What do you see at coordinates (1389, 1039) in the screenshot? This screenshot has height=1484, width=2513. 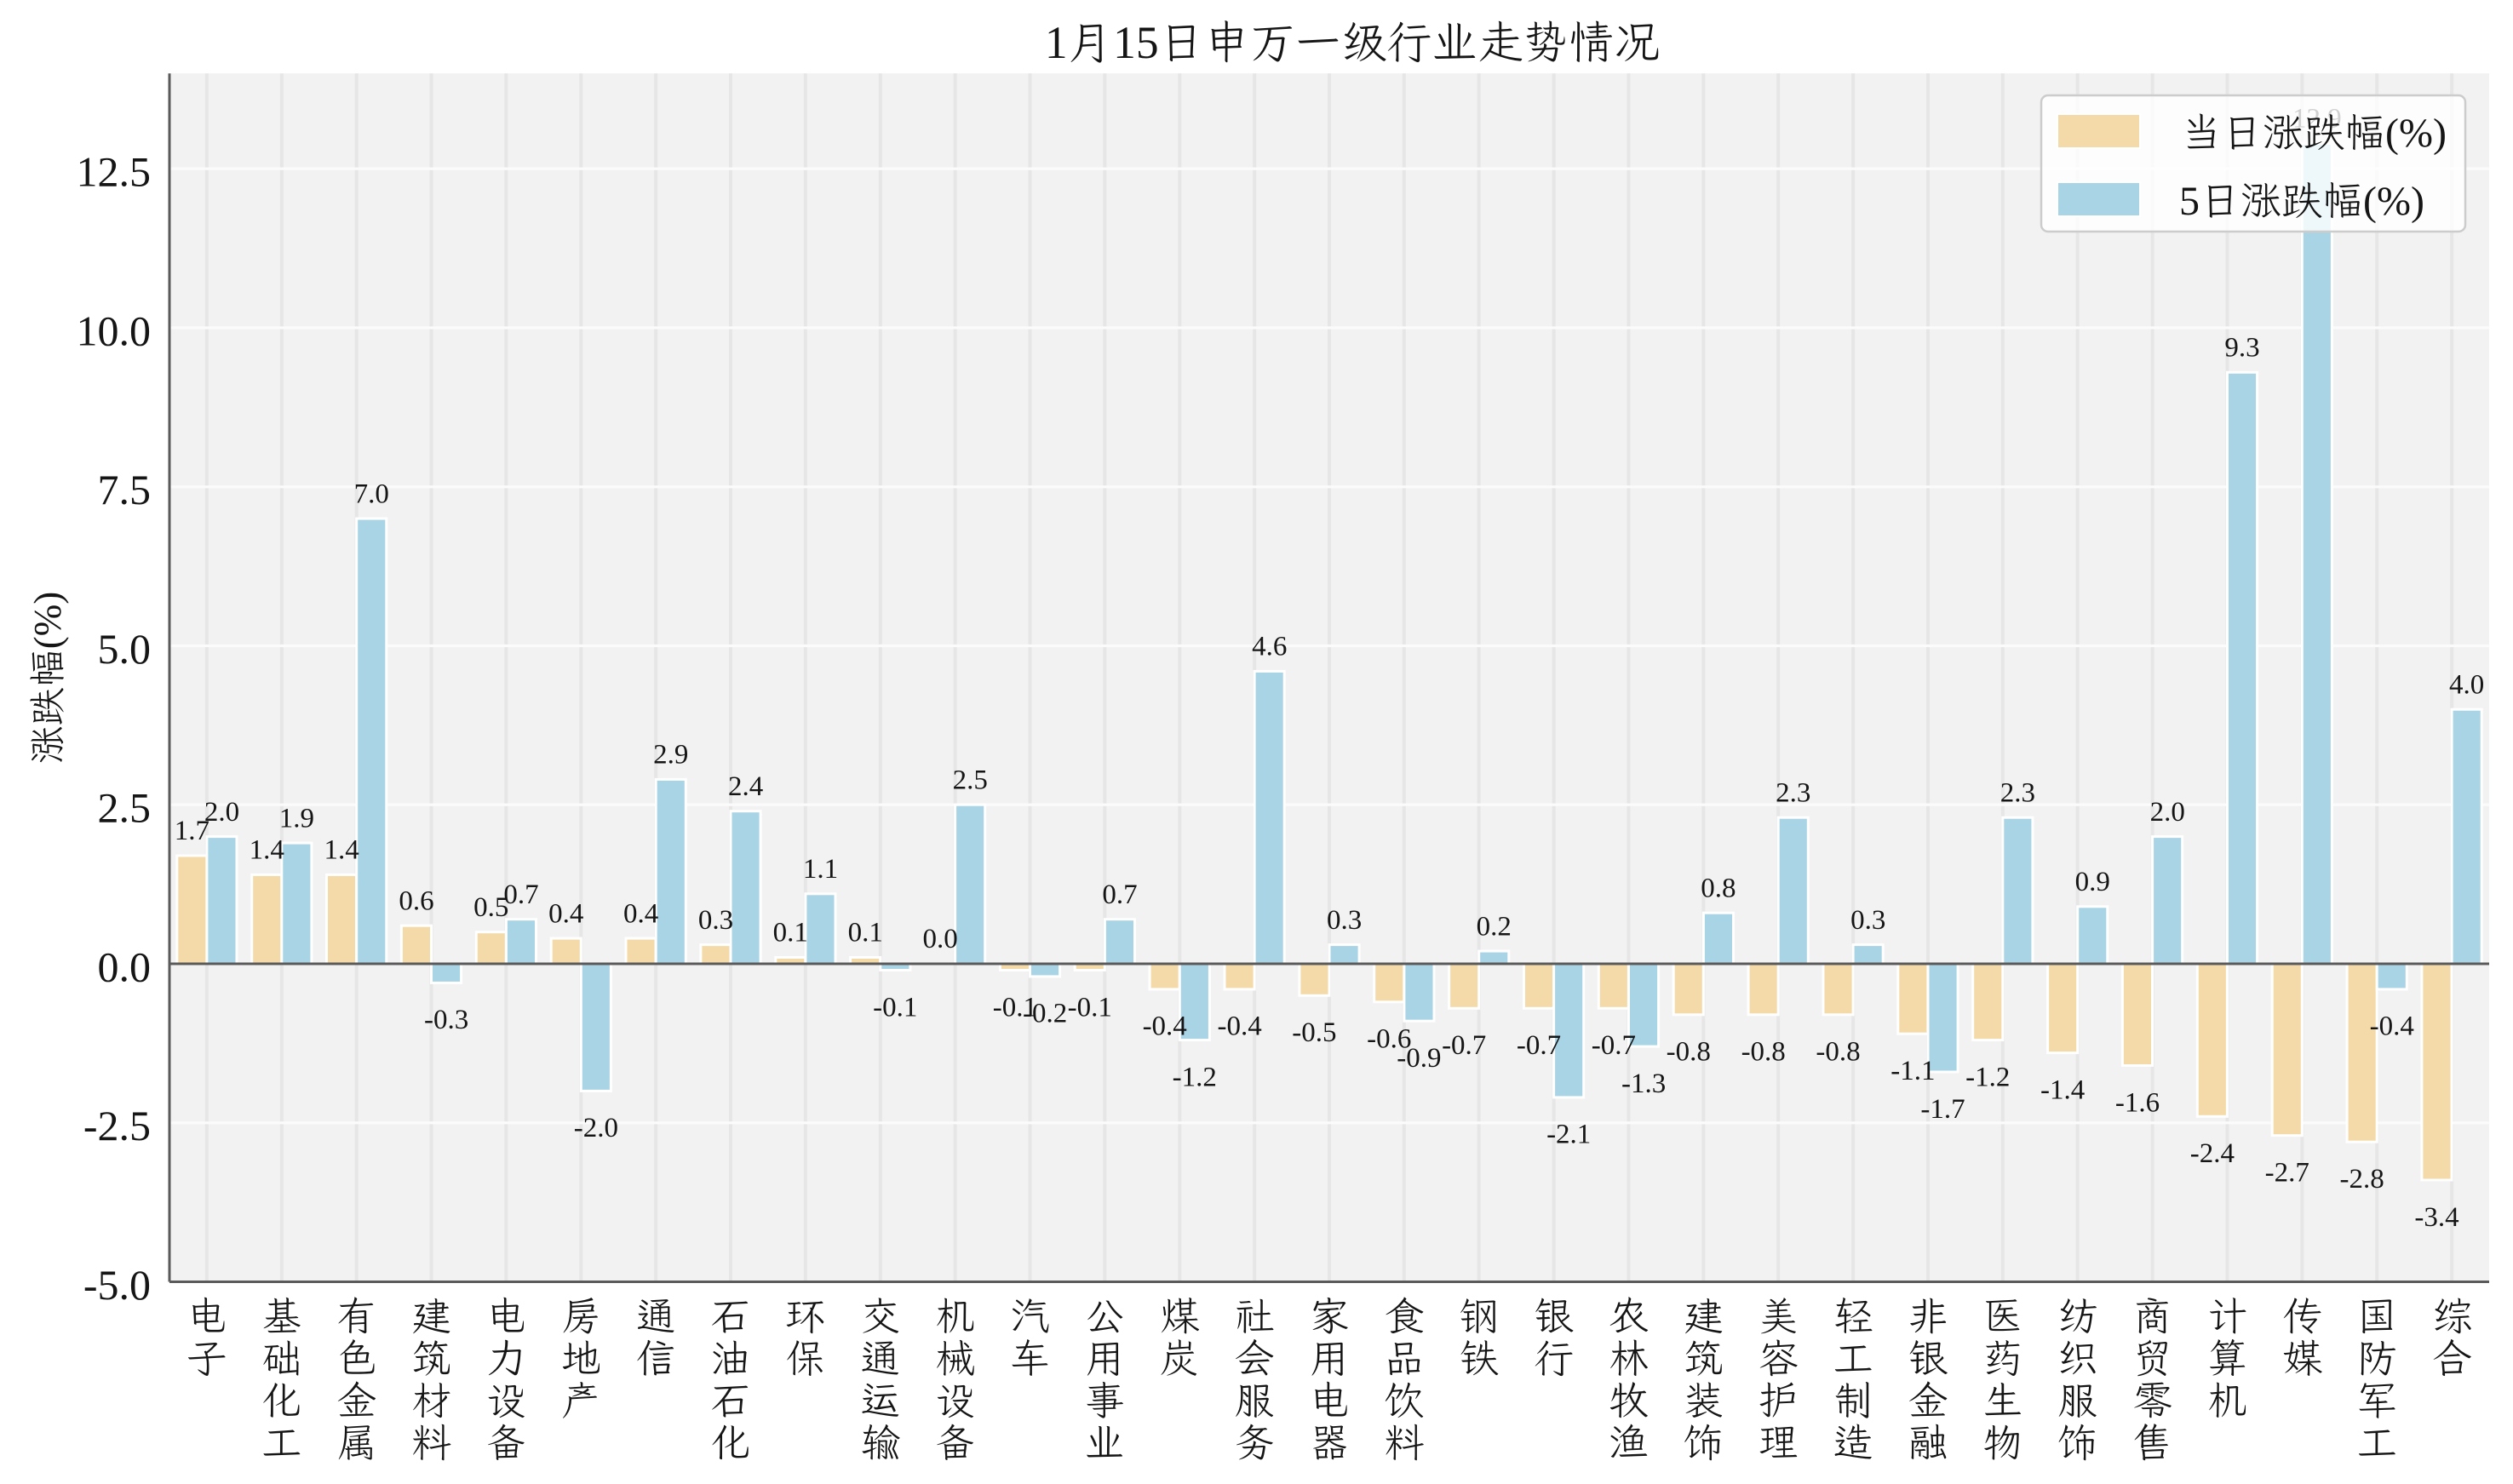 I see `svg-text: -0.6` at bounding box center [1389, 1039].